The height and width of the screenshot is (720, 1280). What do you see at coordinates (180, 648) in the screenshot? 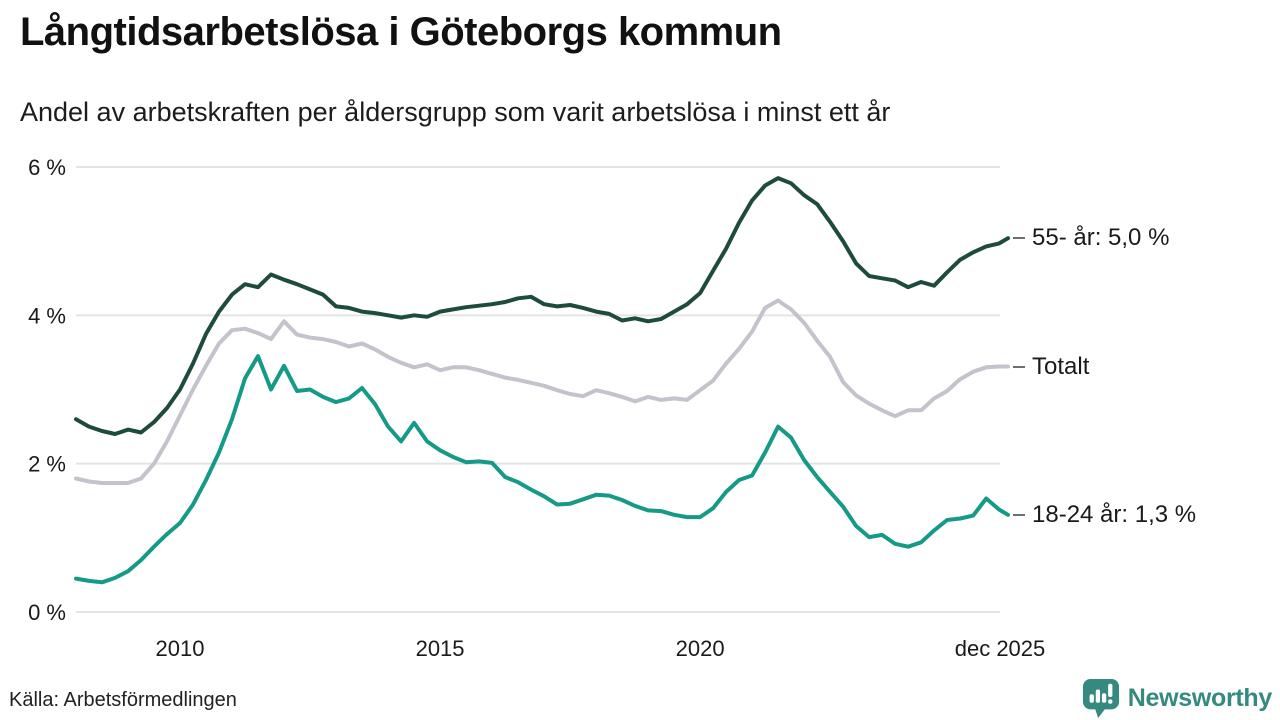
I see `x-axis-tick-label: 2010` at bounding box center [180, 648].